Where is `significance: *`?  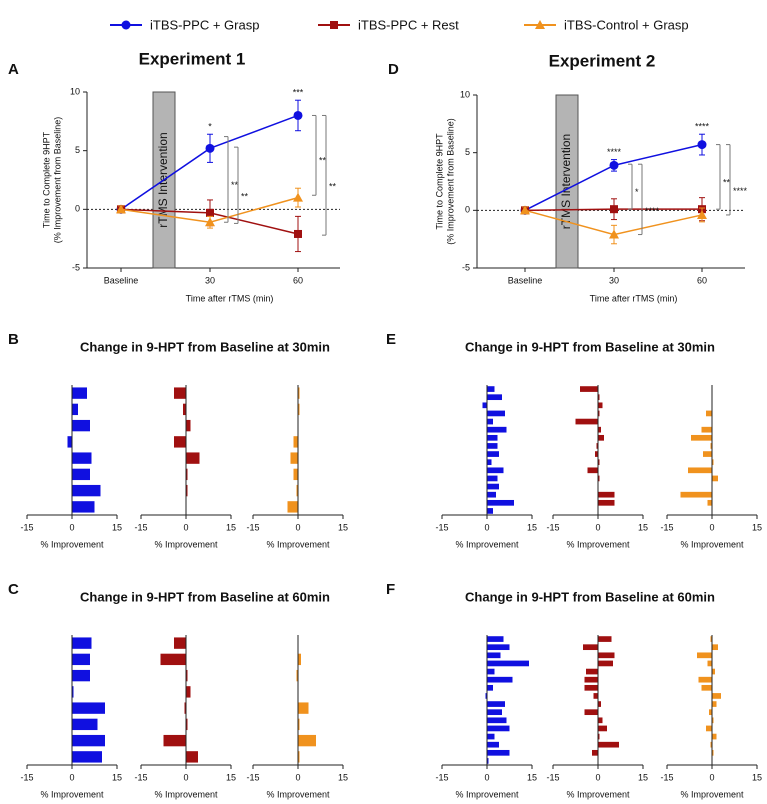
significance: * is located at coordinates (210, 127).